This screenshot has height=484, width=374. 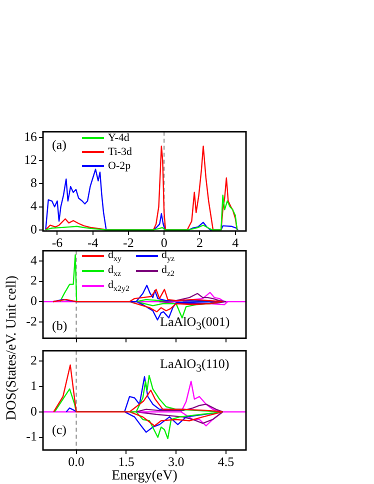 What do you see at coordinates (76, 462) in the screenshot?
I see `x-tick-label: 0.0` at bounding box center [76, 462].